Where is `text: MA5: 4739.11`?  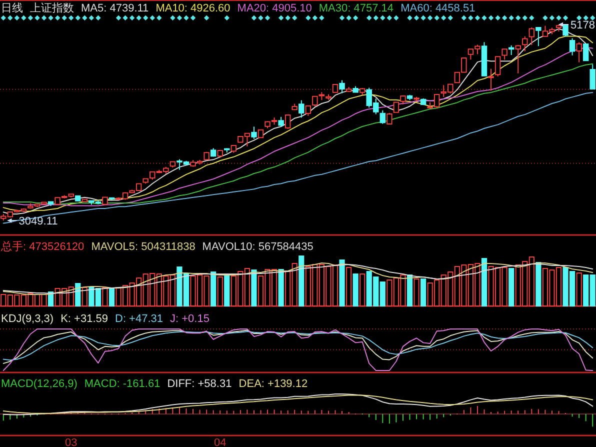 text: MA5: 4739.11 is located at coordinates (115, 8).